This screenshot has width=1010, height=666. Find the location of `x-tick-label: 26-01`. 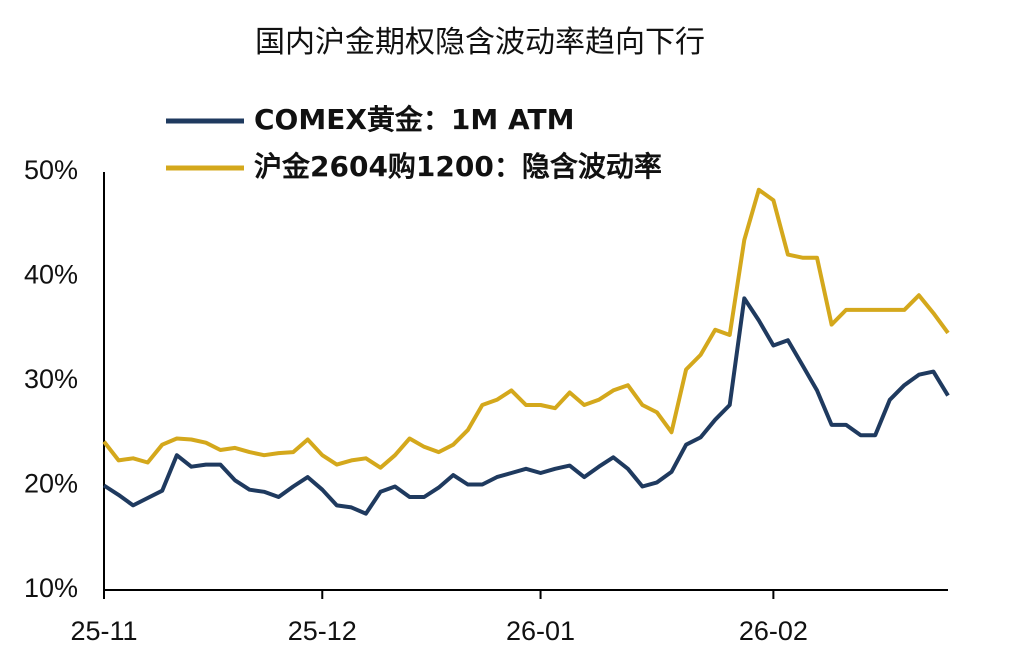

x-tick-label: 26-01 is located at coordinates (540, 631).